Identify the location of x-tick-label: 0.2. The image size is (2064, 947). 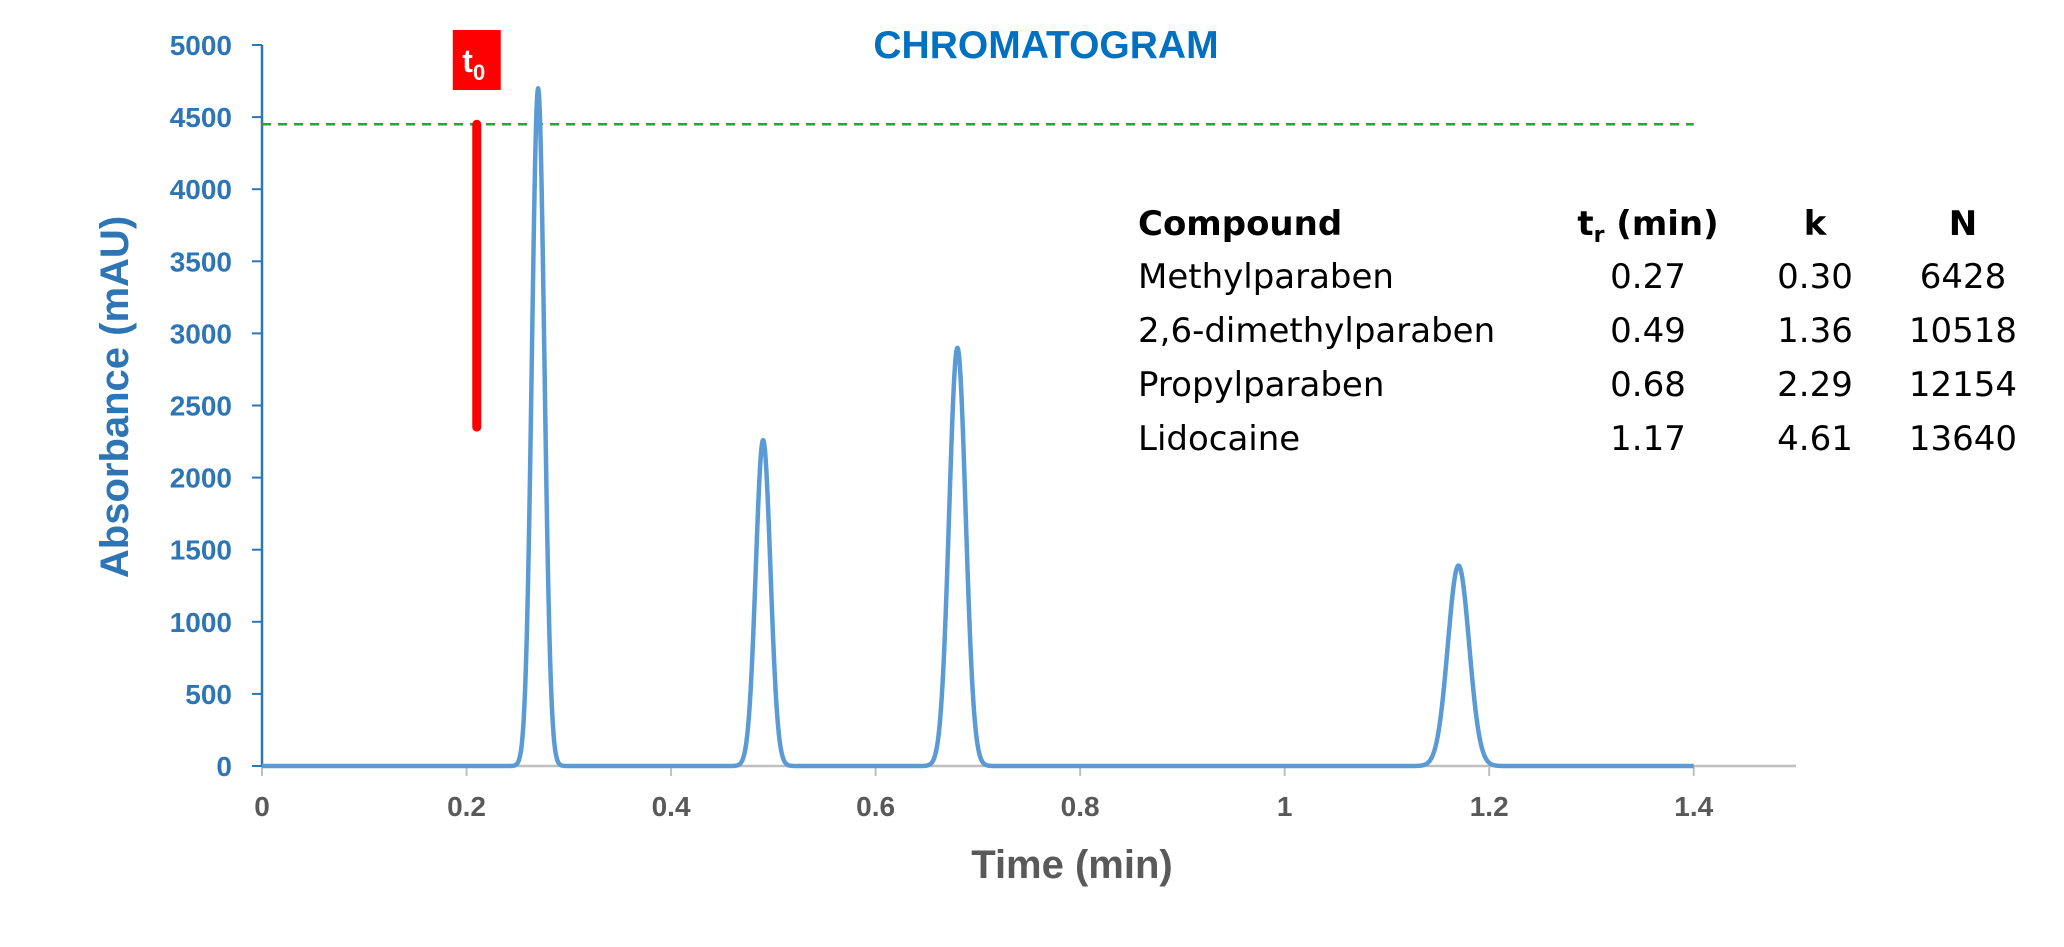
(466, 806).